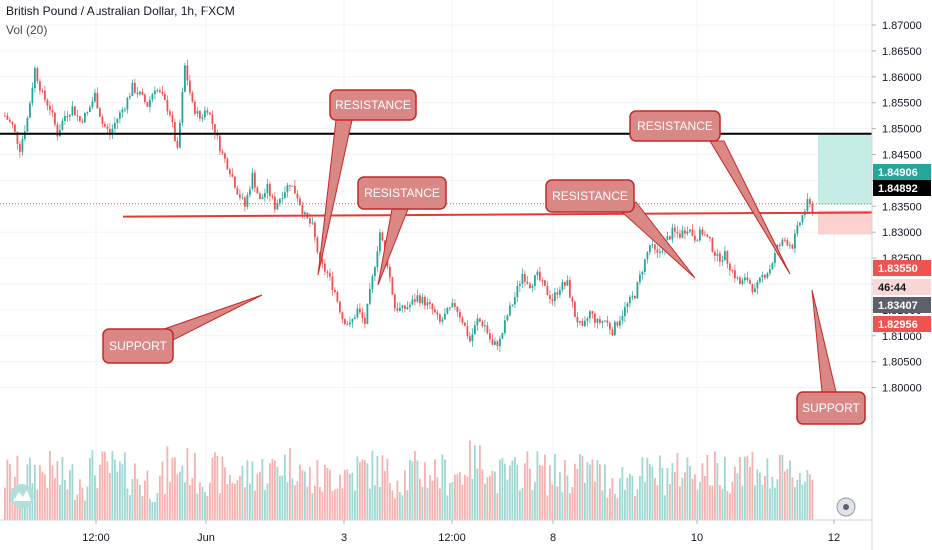  Describe the element at coordinates (846, 507) in the screenshot. I see `events-icon` at that location.